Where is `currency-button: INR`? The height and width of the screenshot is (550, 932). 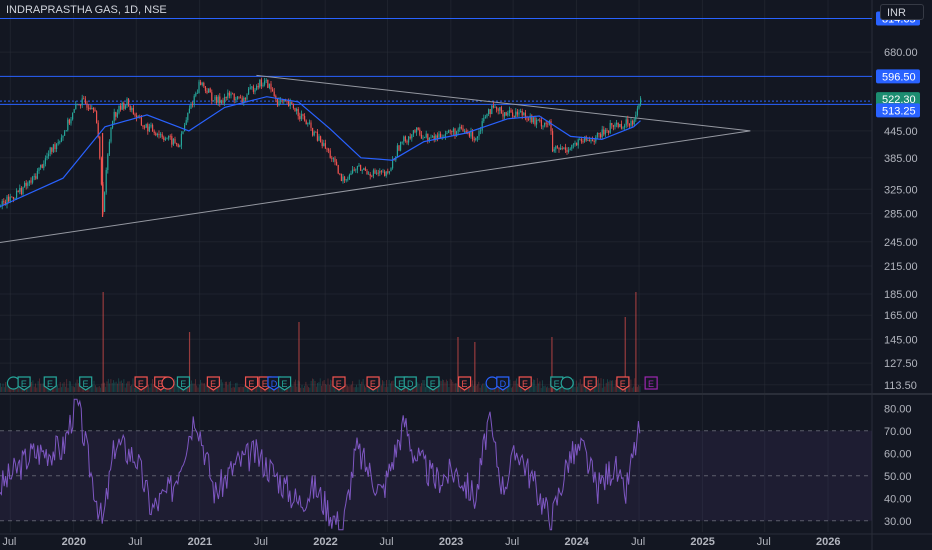
currency-button: INR is located at coordinates (902, 12).